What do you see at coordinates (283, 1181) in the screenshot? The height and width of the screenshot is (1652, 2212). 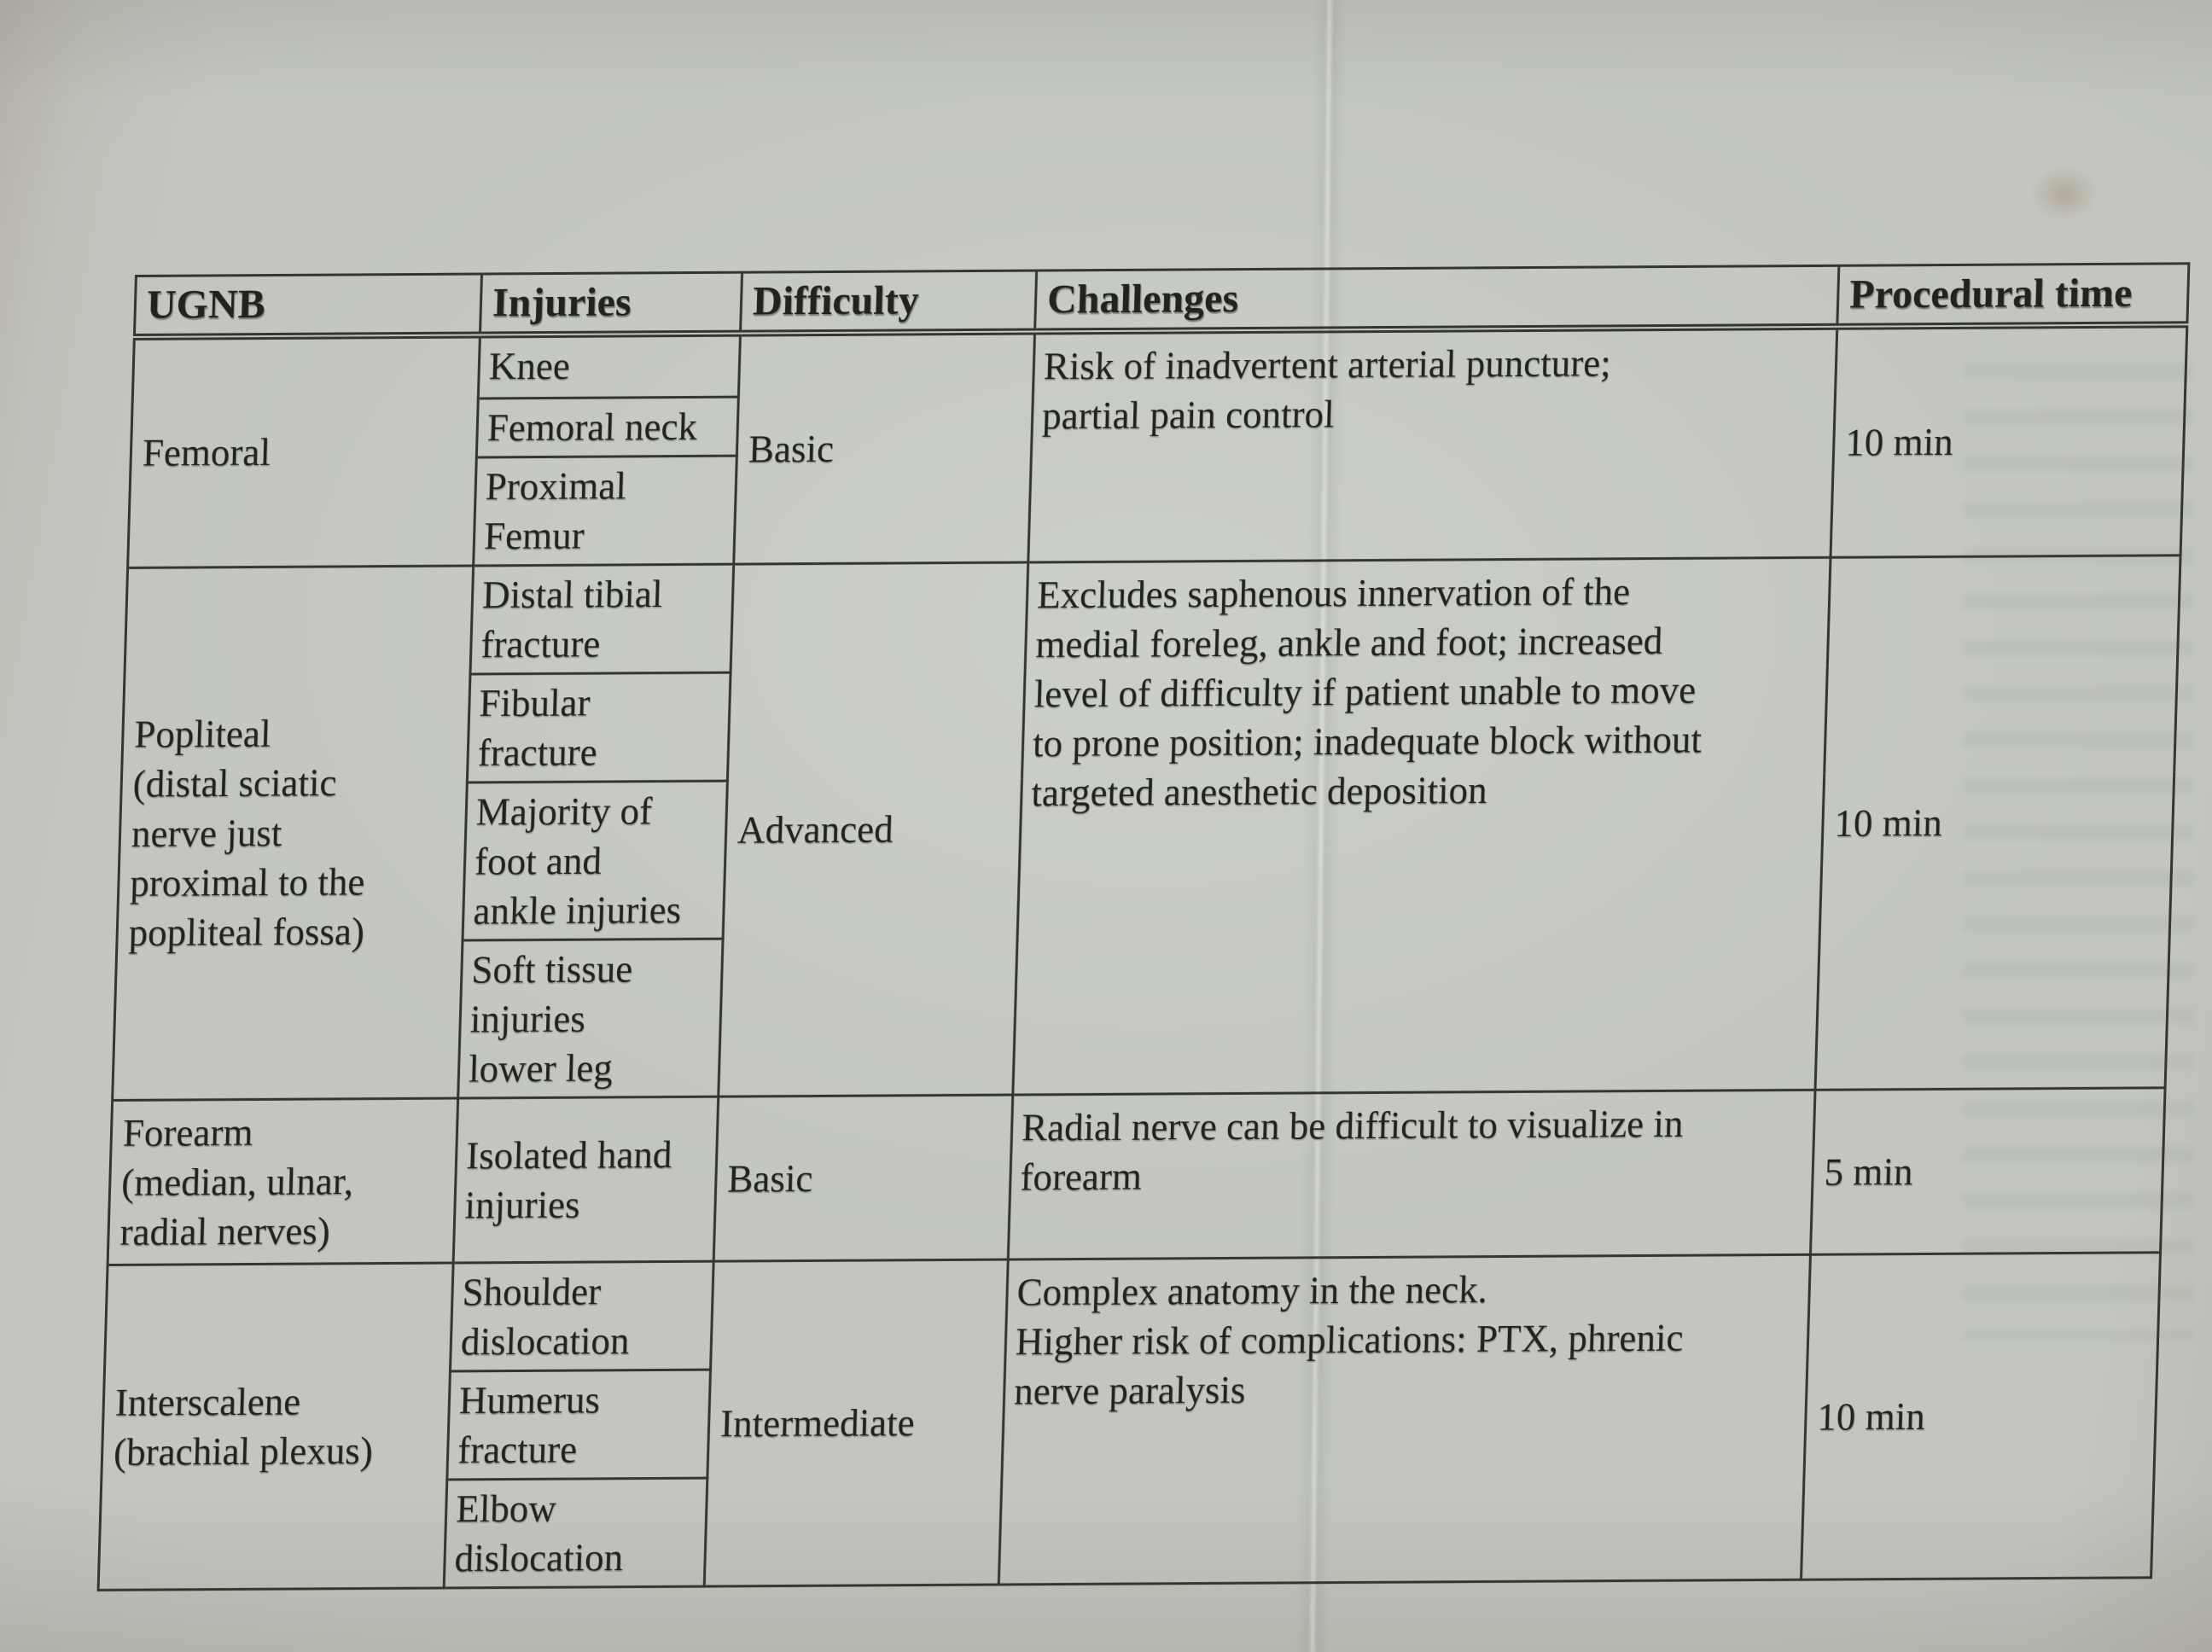 I see `ugnb-cell: Forearm (median, ulnar, radial nerves)` at bounding box center [283, 1181].